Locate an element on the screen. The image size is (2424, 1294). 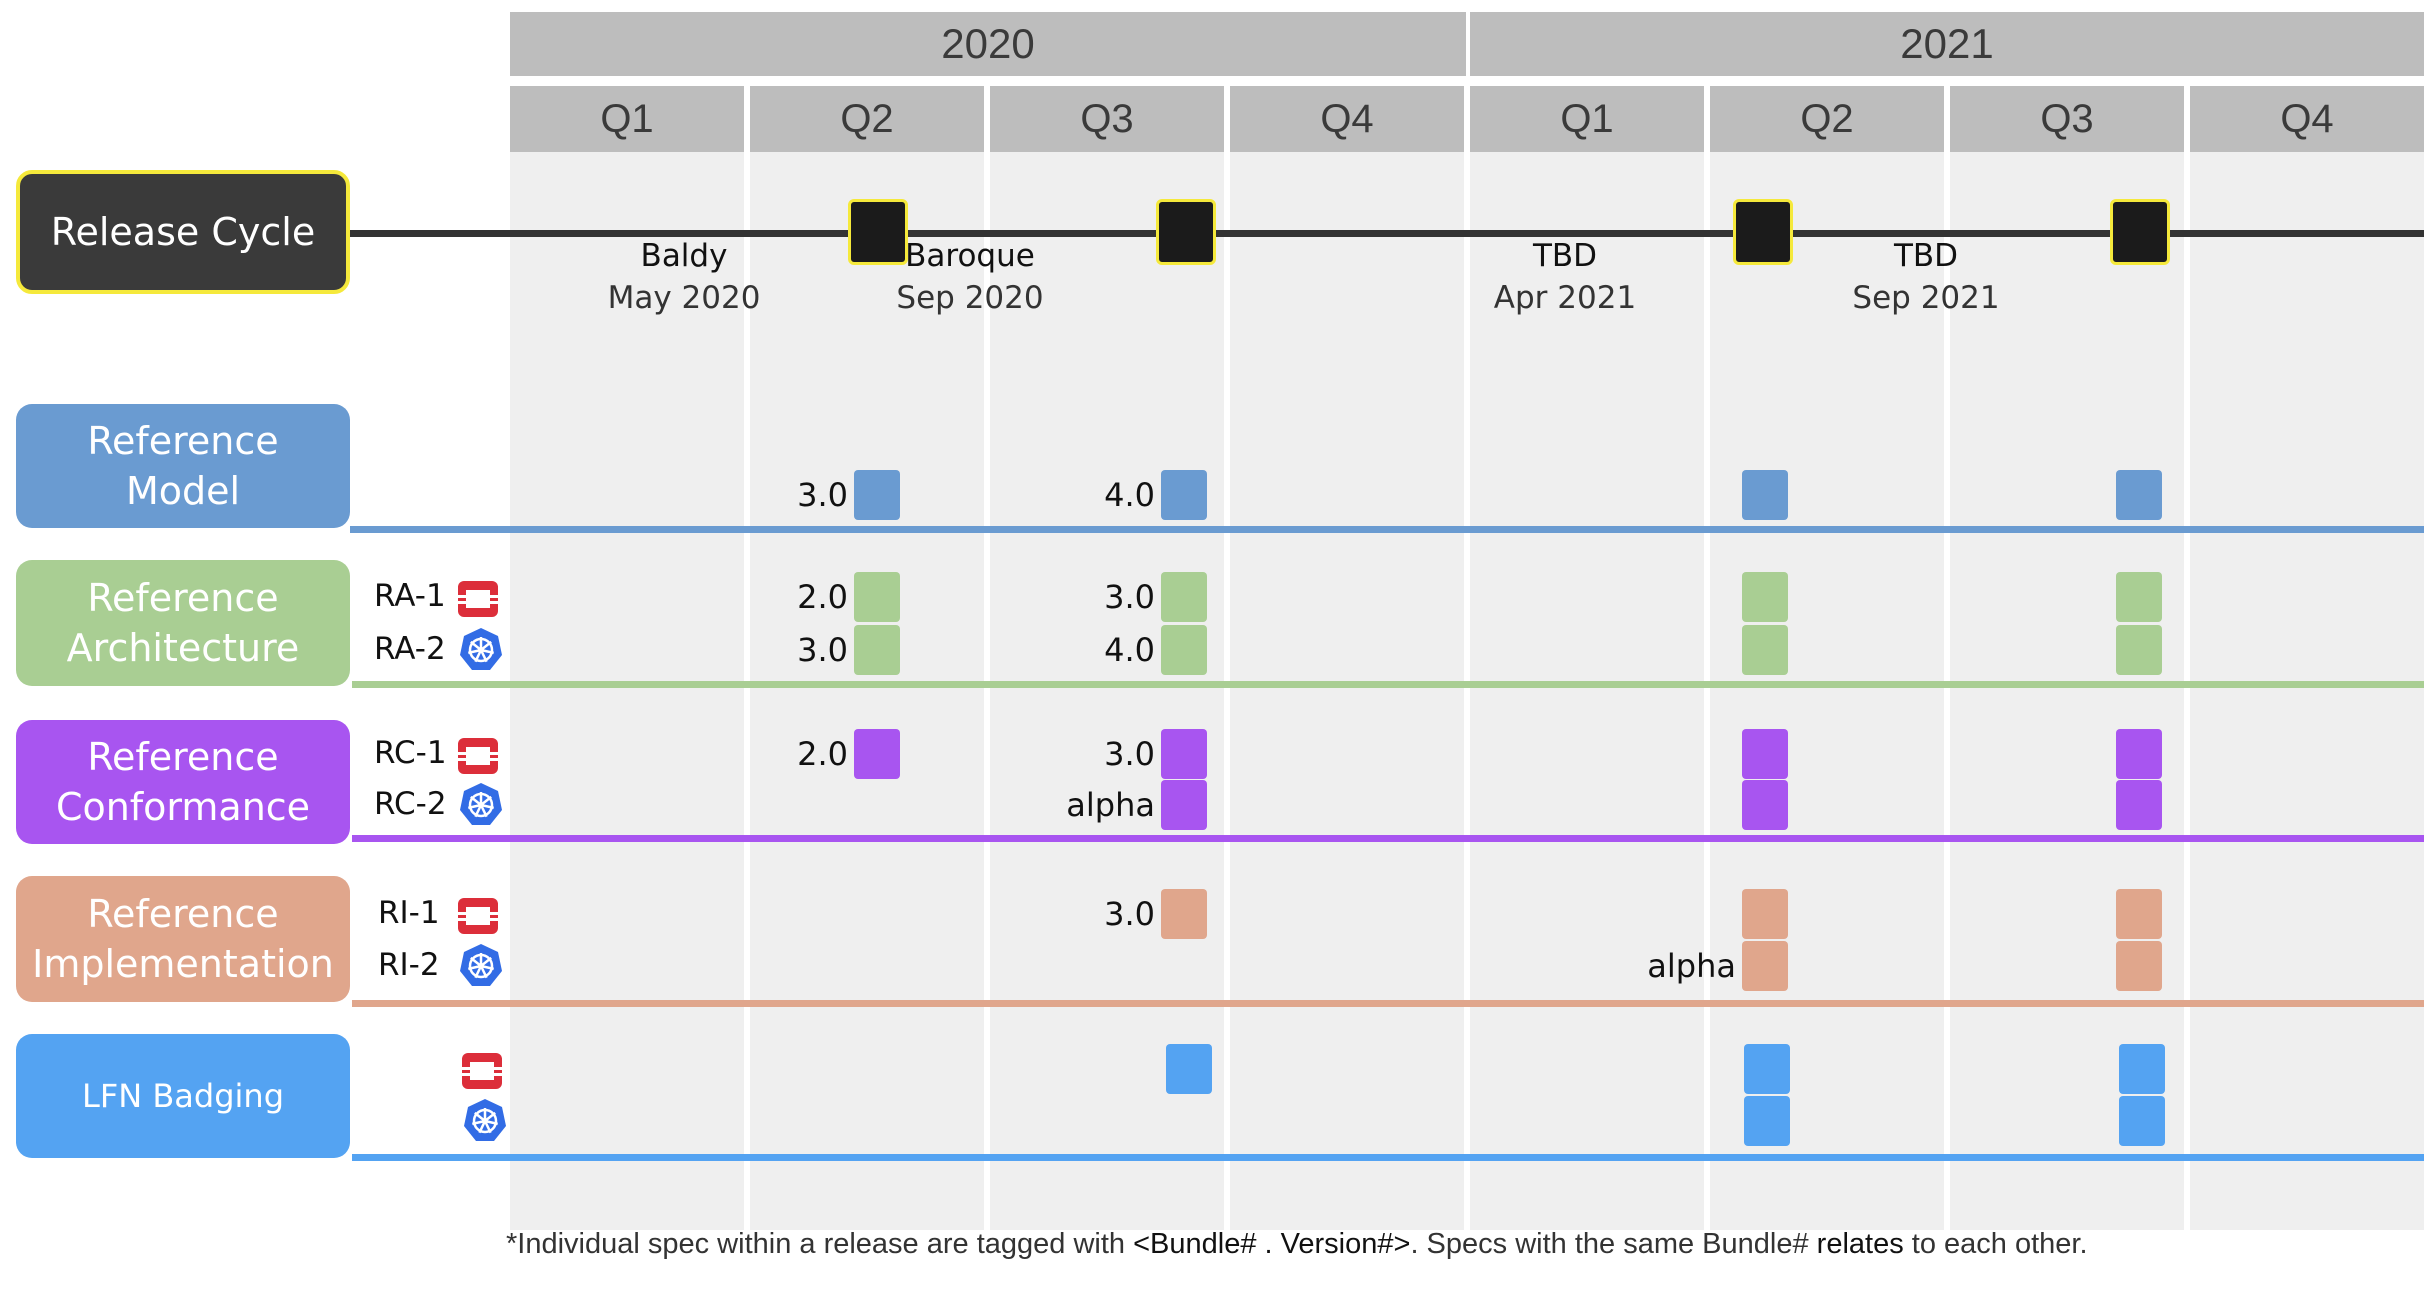
quarter-header-2021-q3: Q3 is located at coordinates (2067, 119).